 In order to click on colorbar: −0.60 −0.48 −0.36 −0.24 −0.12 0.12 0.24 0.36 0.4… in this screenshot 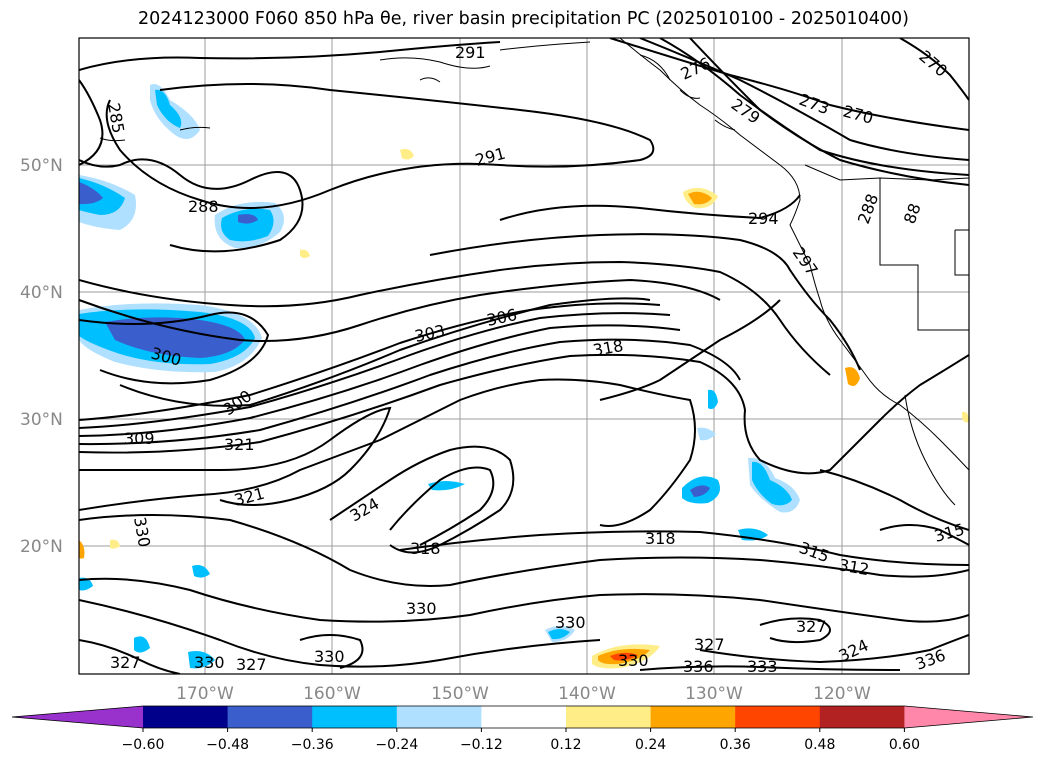, I will do `click(522, 729)`.